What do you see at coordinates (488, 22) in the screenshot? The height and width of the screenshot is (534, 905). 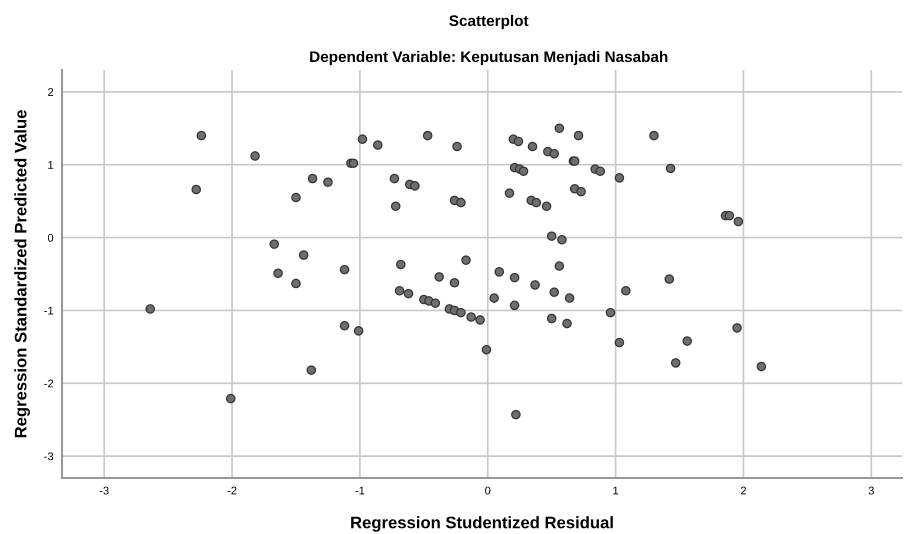 I see `chart-title: Scatterplot` at bounding box center [488, 22].